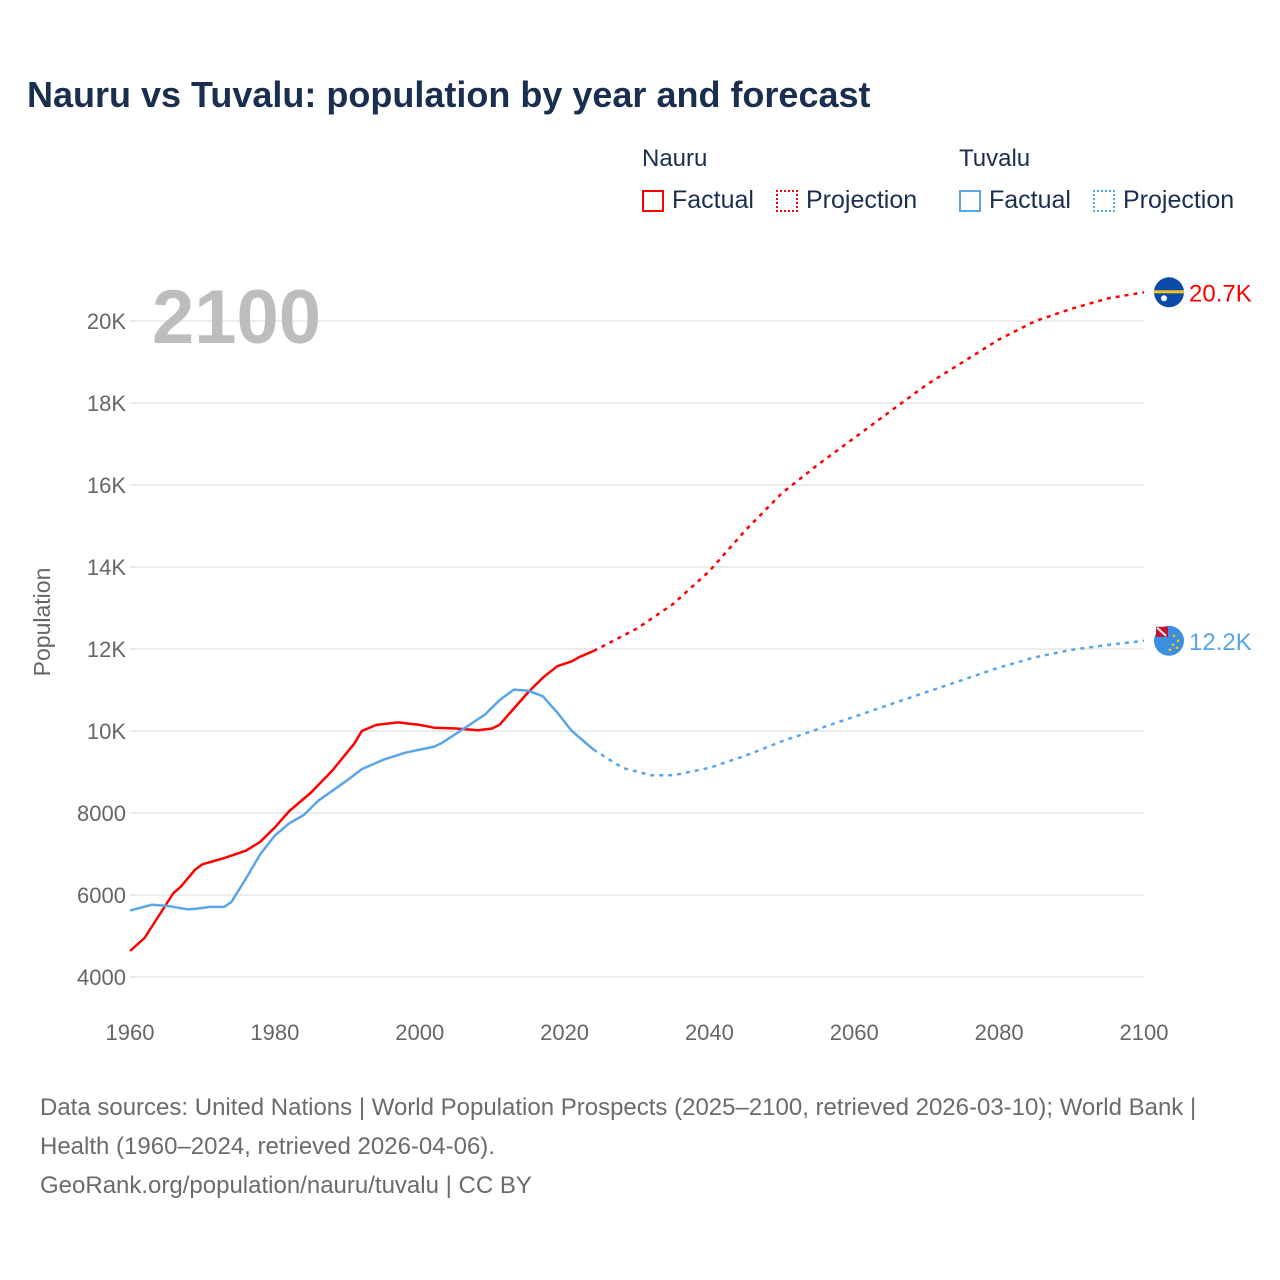 The width and height of the screenshot is (1280, 1280). Describe the element at coordinates (1220, 642) in the screenshot. I see `tuvalu-end-value-label: 12.2K` at that location.